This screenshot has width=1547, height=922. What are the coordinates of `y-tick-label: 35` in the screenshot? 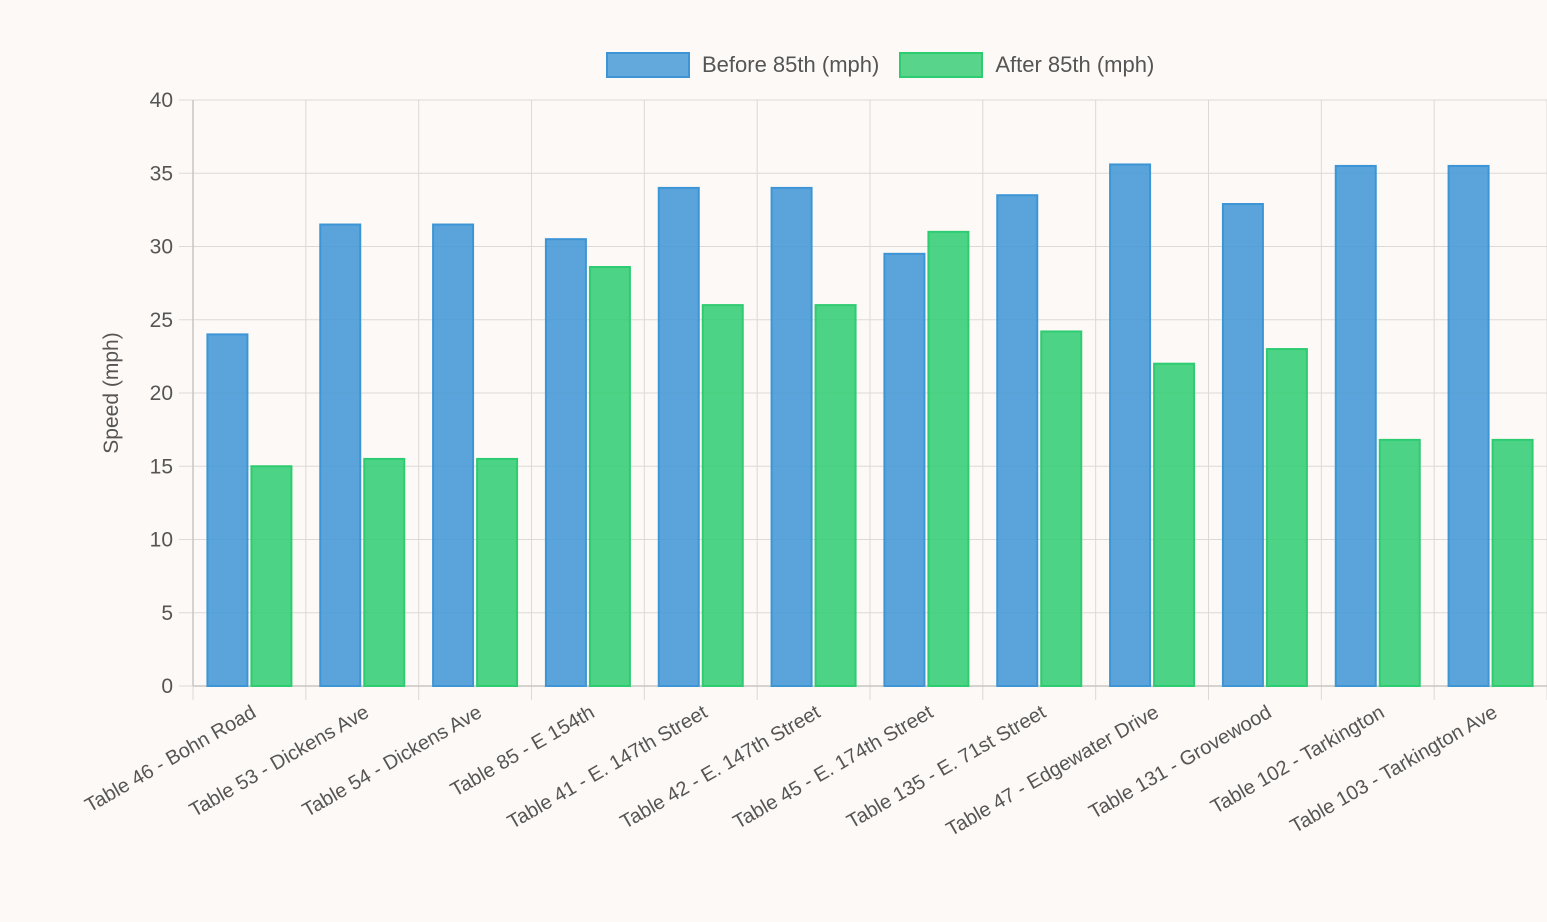 It's located at (161, 173).